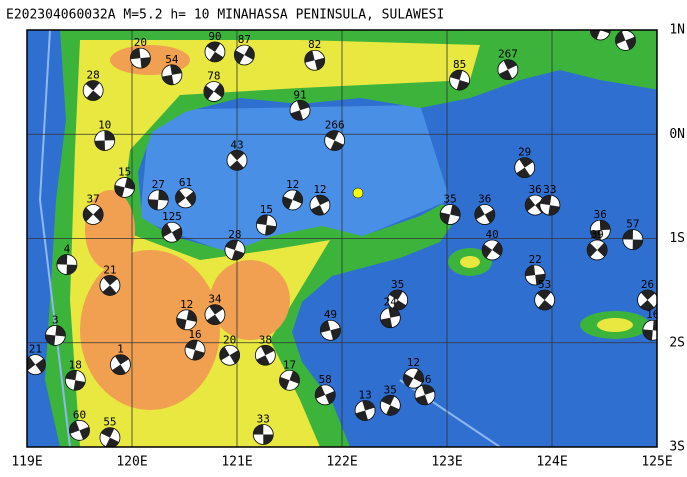  What do you see at coordinates (185, 182) in the screenshot?
I see `depth-label: 61` at bounding box center [185, 182].